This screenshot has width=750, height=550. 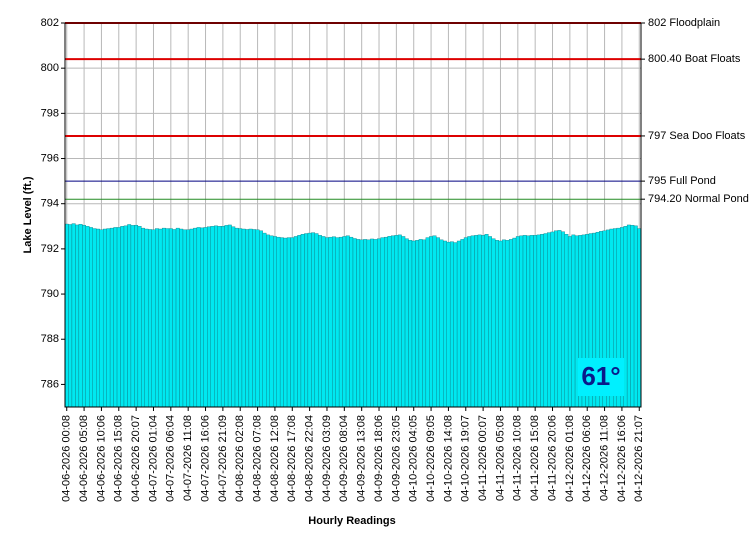 What do you see at coordinates (153, 458) in the screenshot?
I see `x-tick-label: 04-07-2026 01:04` at bounding box center [153, 458].